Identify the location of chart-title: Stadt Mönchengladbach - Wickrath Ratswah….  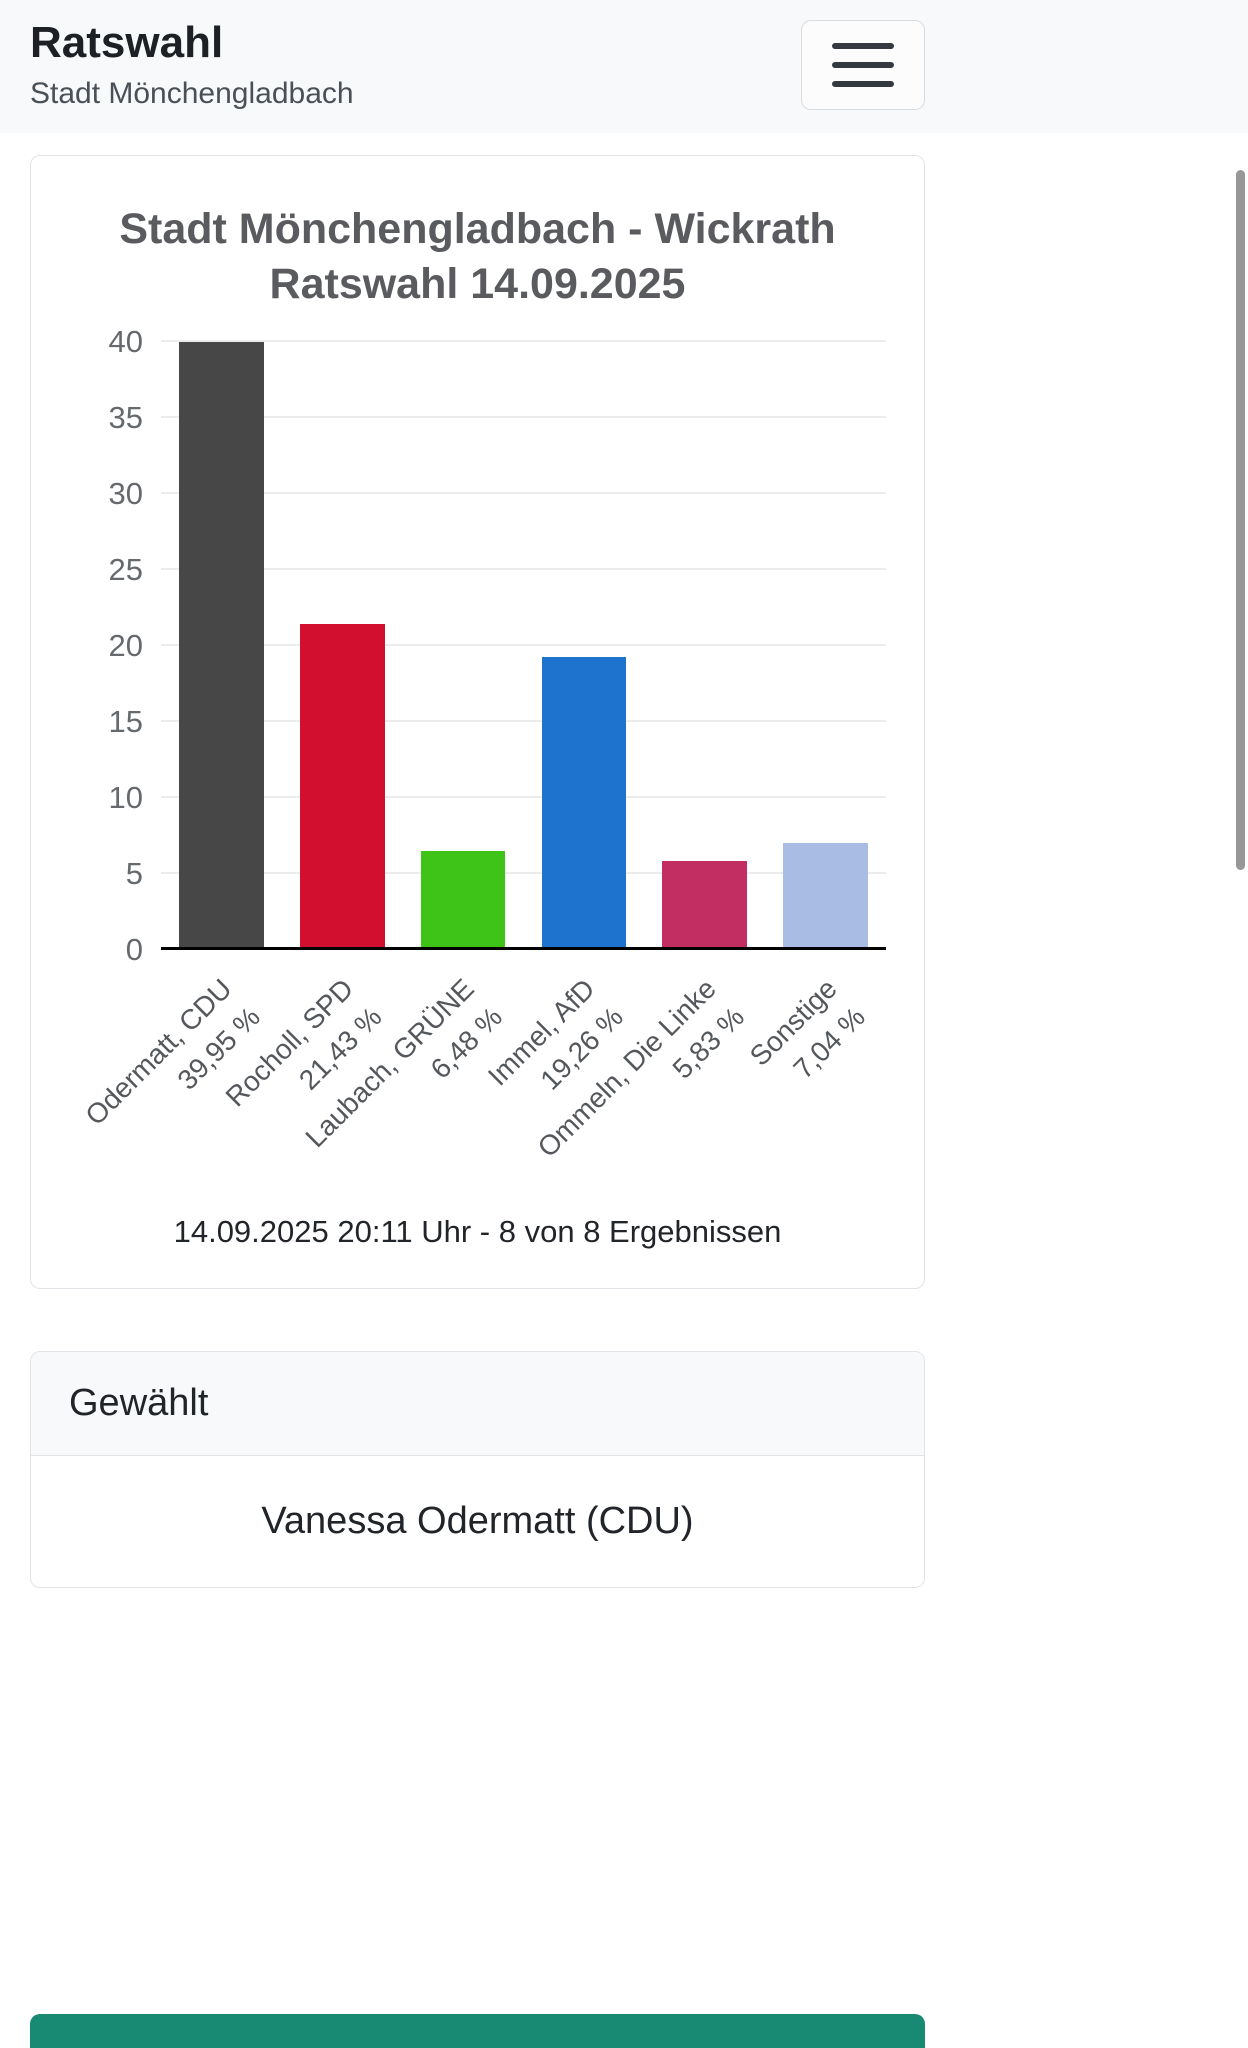
(477, 257).